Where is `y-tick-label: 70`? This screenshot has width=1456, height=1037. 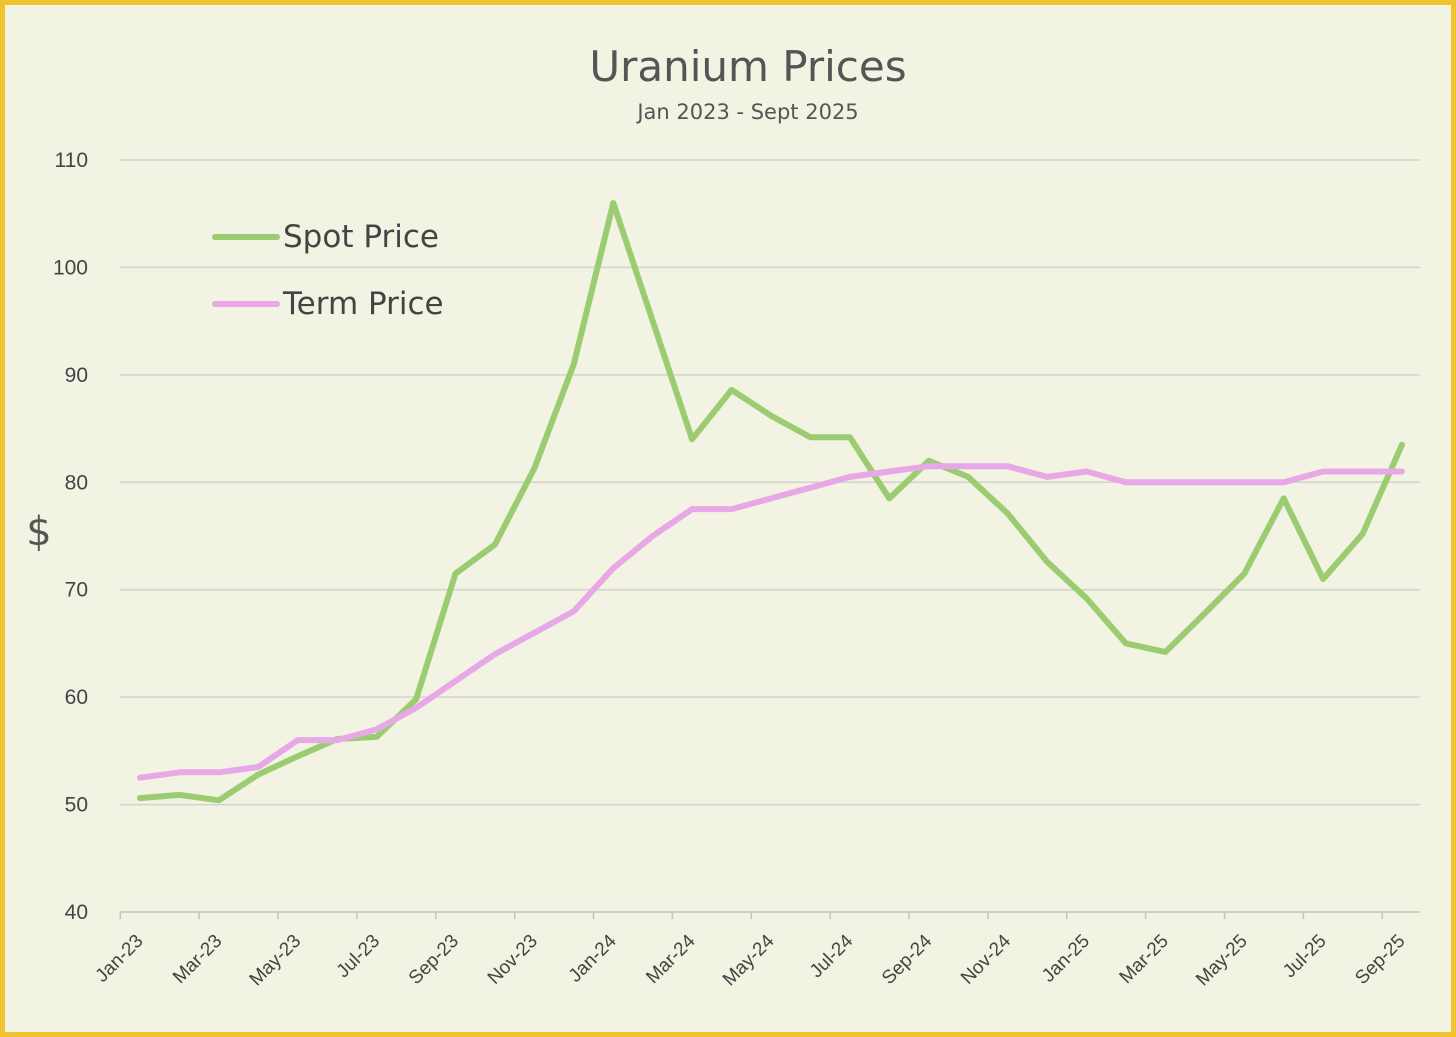
y-tick-label: 70 is located at coordinates (76, 590).